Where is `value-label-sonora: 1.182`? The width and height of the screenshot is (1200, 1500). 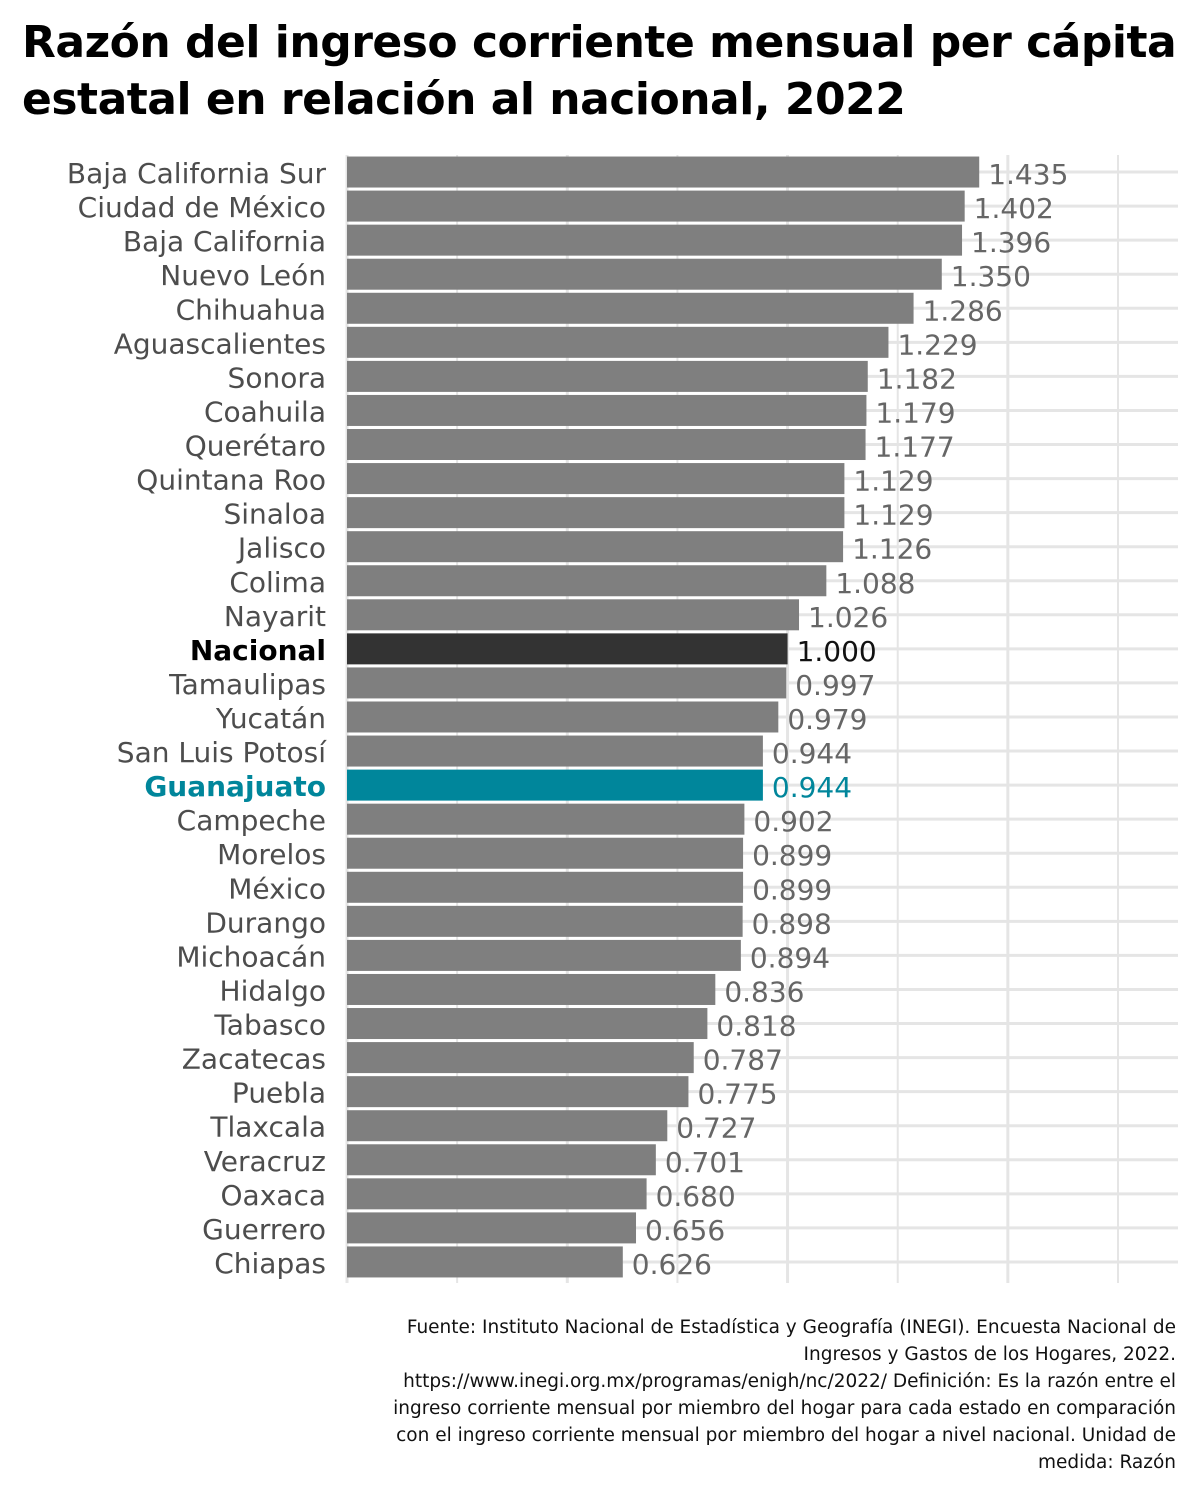 value-label-sonora: 1.182 is located at coordinates (917, 378).